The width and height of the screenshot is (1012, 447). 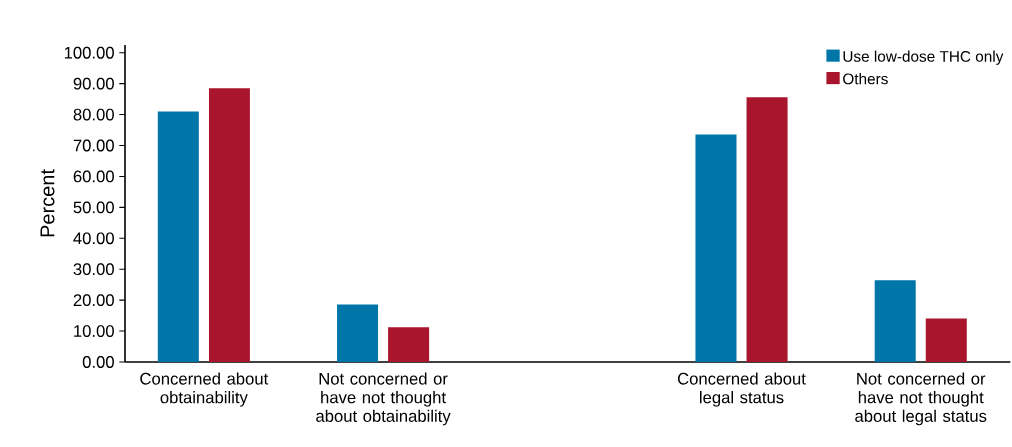 I want to click on y-tick-label: 90.00, so click(x=93, y=83).